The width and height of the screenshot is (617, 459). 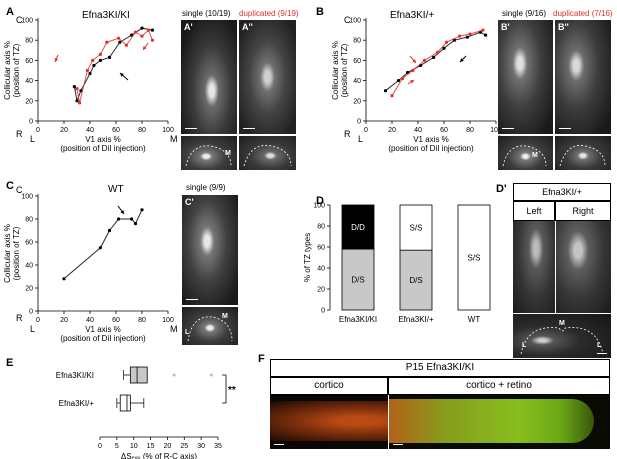 I want to click on panel-dp-header: Efna3KI/+, so click(x=562, y=192).